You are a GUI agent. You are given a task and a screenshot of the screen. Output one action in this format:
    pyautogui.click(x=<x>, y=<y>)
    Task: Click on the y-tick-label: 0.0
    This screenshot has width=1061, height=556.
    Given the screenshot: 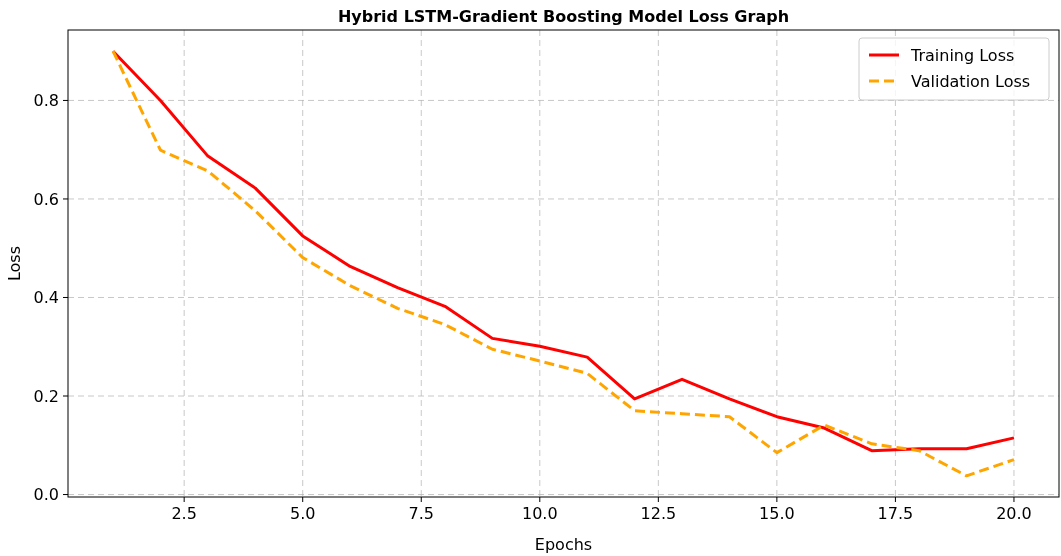 What is the action you would take?
    pyautogui.click(x=46, y=495)
    